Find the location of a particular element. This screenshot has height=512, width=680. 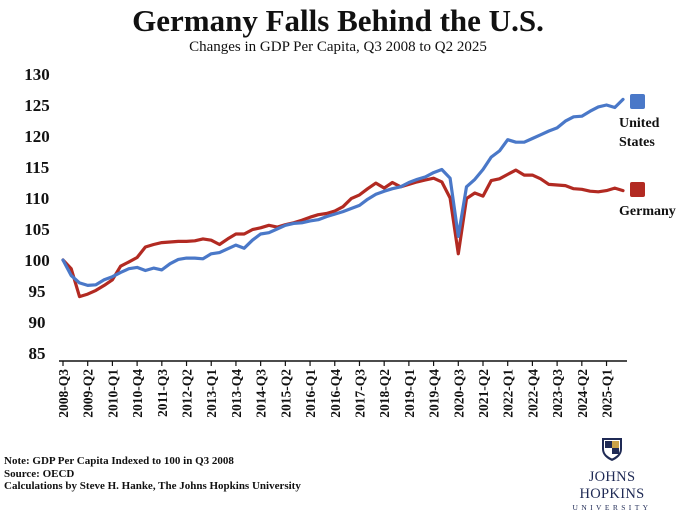

x-tick-label: 2019-Q4 is located at coordinates (434, 393).